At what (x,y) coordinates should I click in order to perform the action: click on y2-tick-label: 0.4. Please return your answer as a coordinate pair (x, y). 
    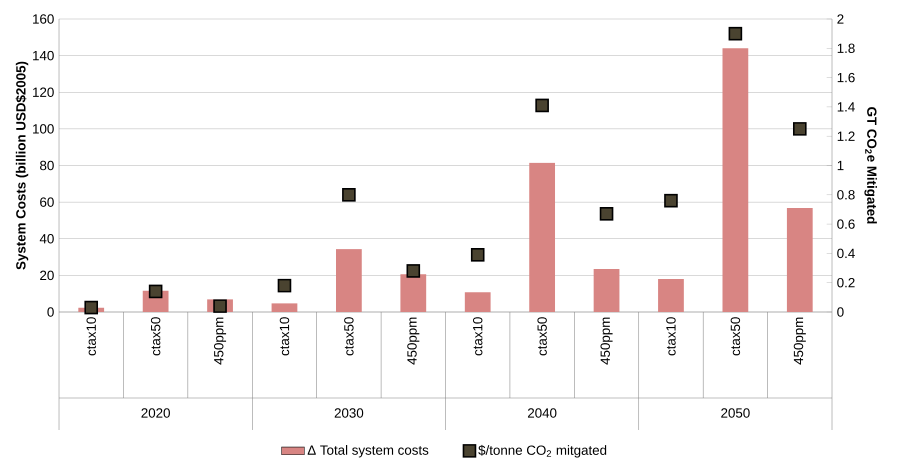
    Looking at the image, I should click on (846, 253).